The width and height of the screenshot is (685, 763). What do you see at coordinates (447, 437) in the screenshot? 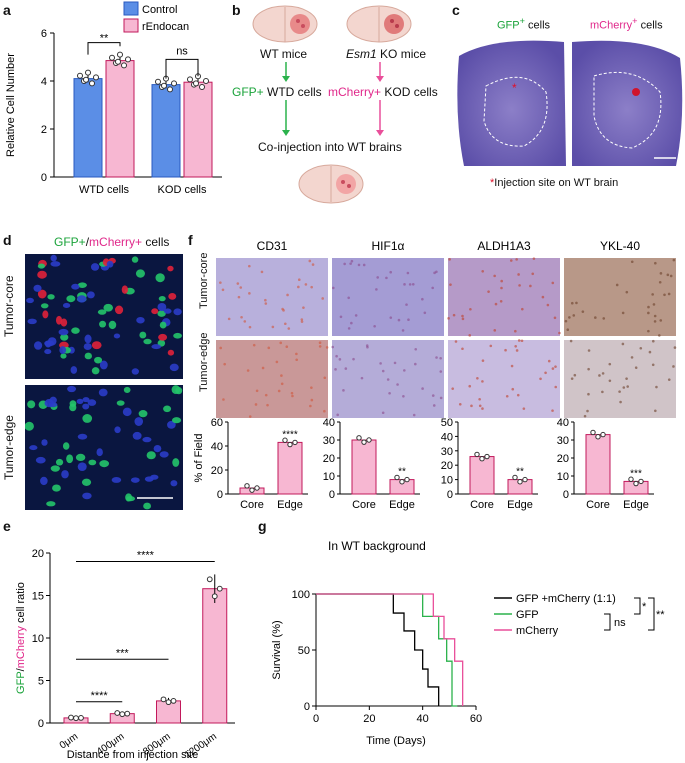
I see `y-tick-label: 40` at bounding box center [447, 437].